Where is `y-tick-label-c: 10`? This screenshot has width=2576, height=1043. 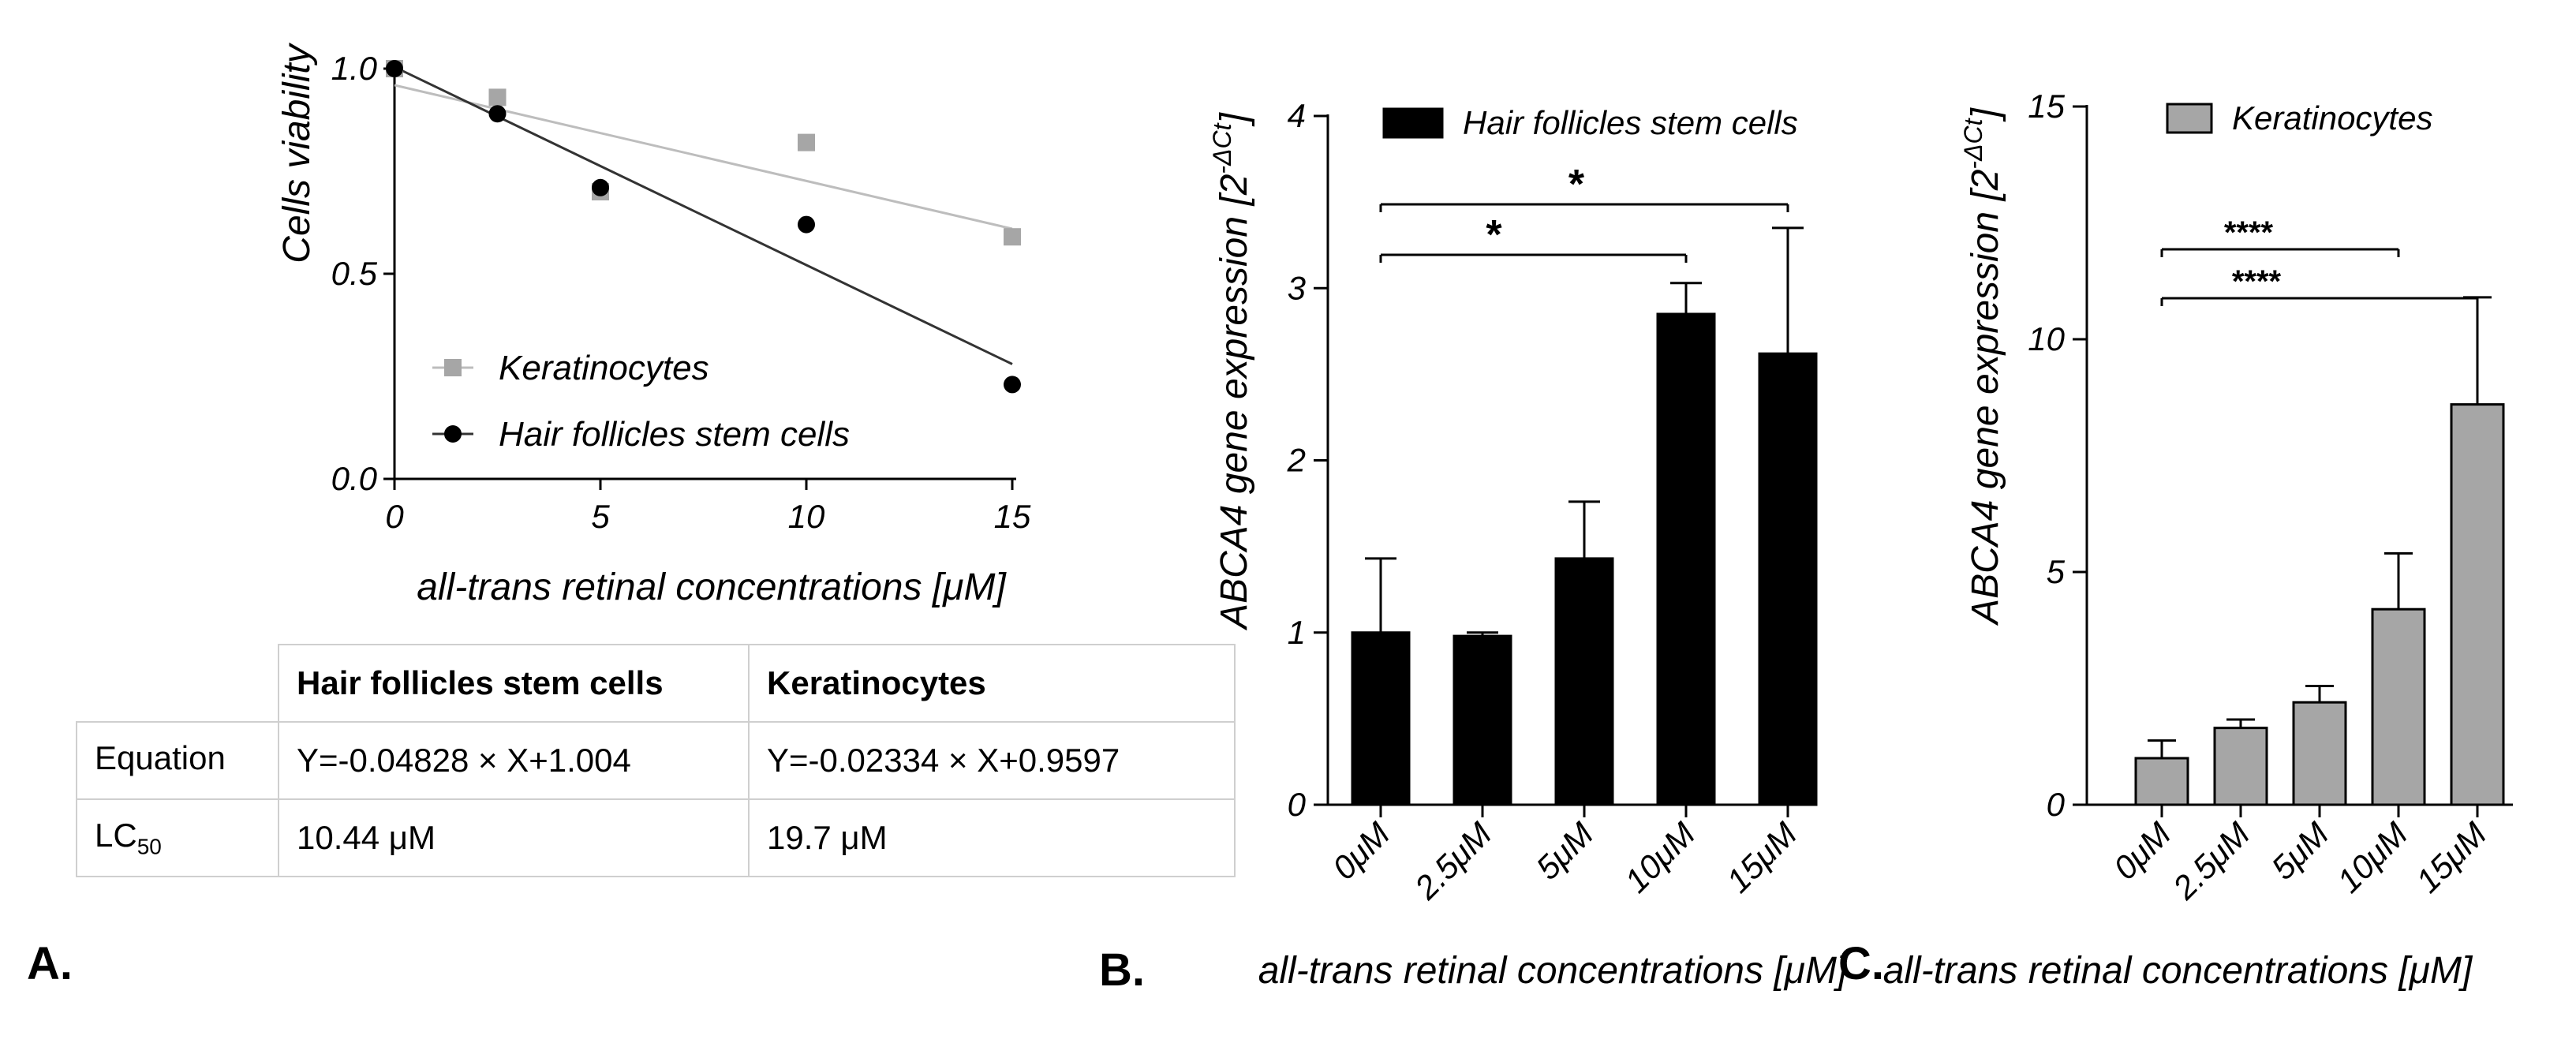 y-tick-label-c: 10 is located at coordinates (2046, 339).